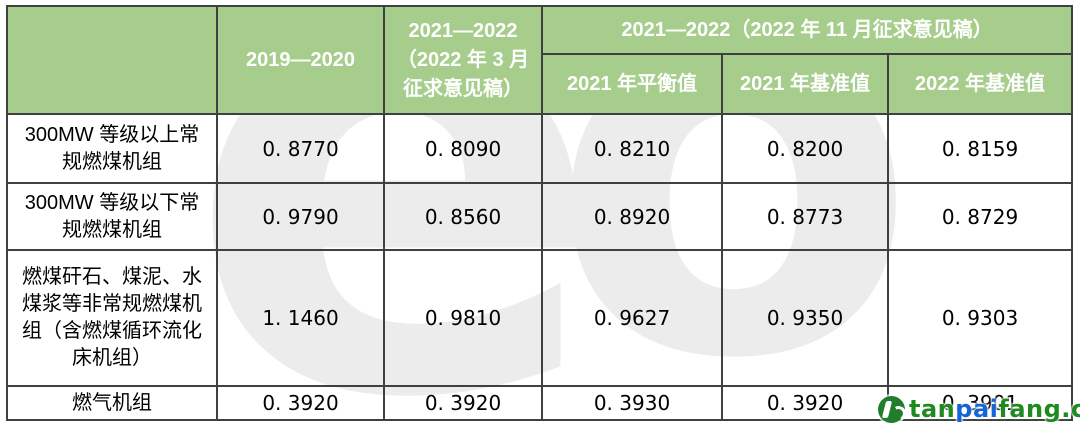 This screenshot has width=1080, height=428. What do you see at coordinates (891, 409) in the screenshot?
I see `tanpaifang-logo-icon` at bounding box center [891, 409].